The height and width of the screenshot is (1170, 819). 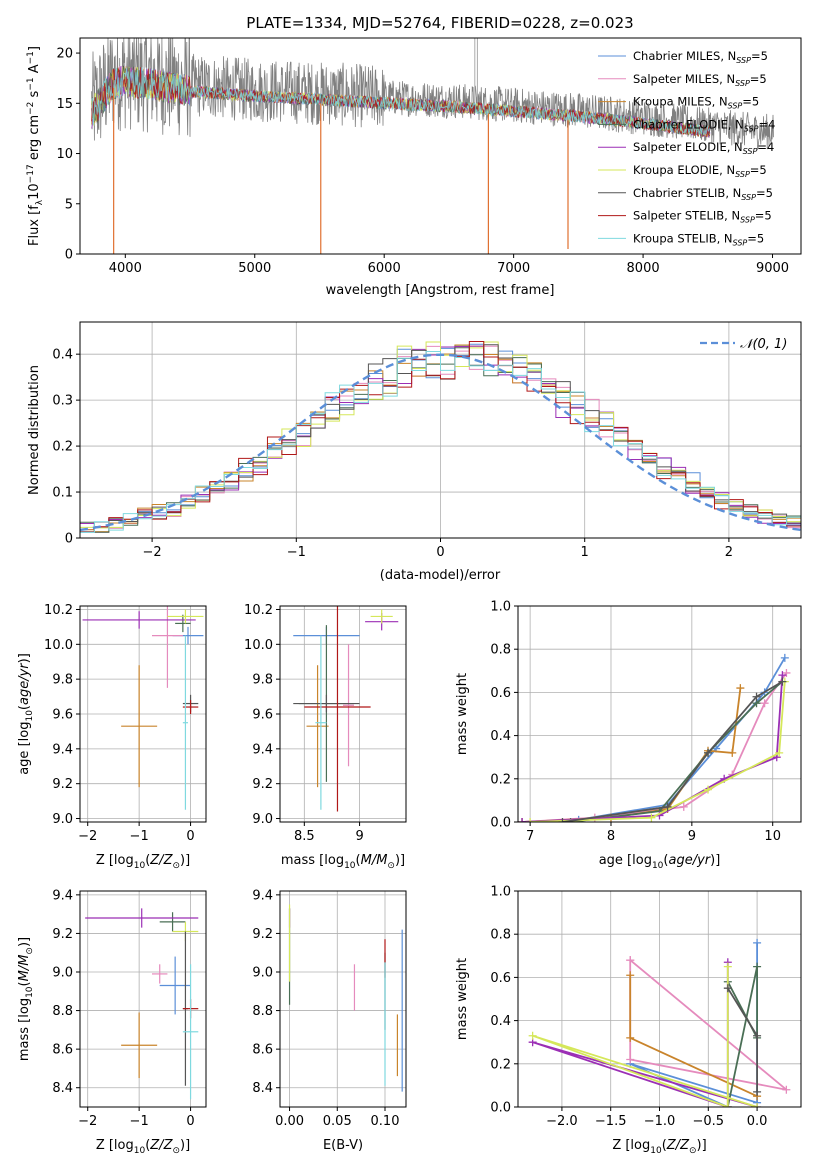 What do you see at coordinates (700, 171) in the screenshot?
I see `legend-entry: Kroupa ELODIE, NSSP=5` at bounding box center [700, 171].